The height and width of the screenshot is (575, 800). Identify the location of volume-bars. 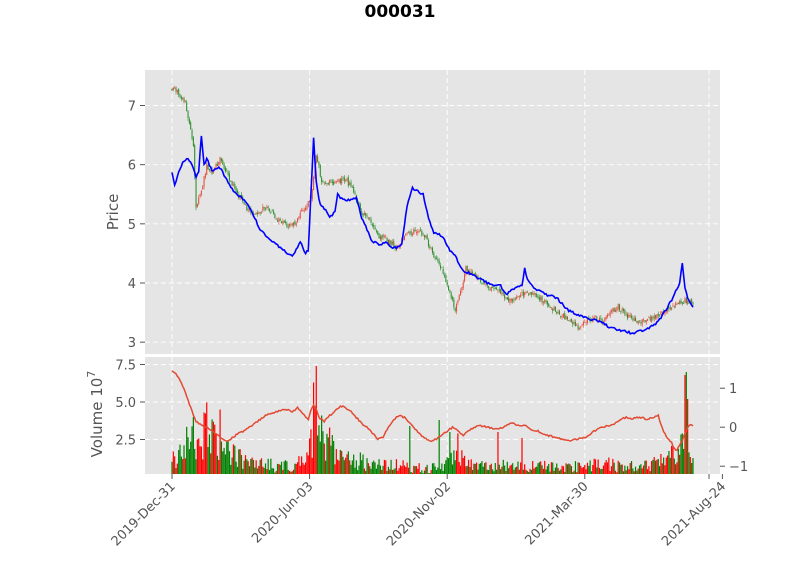
(432, 420).